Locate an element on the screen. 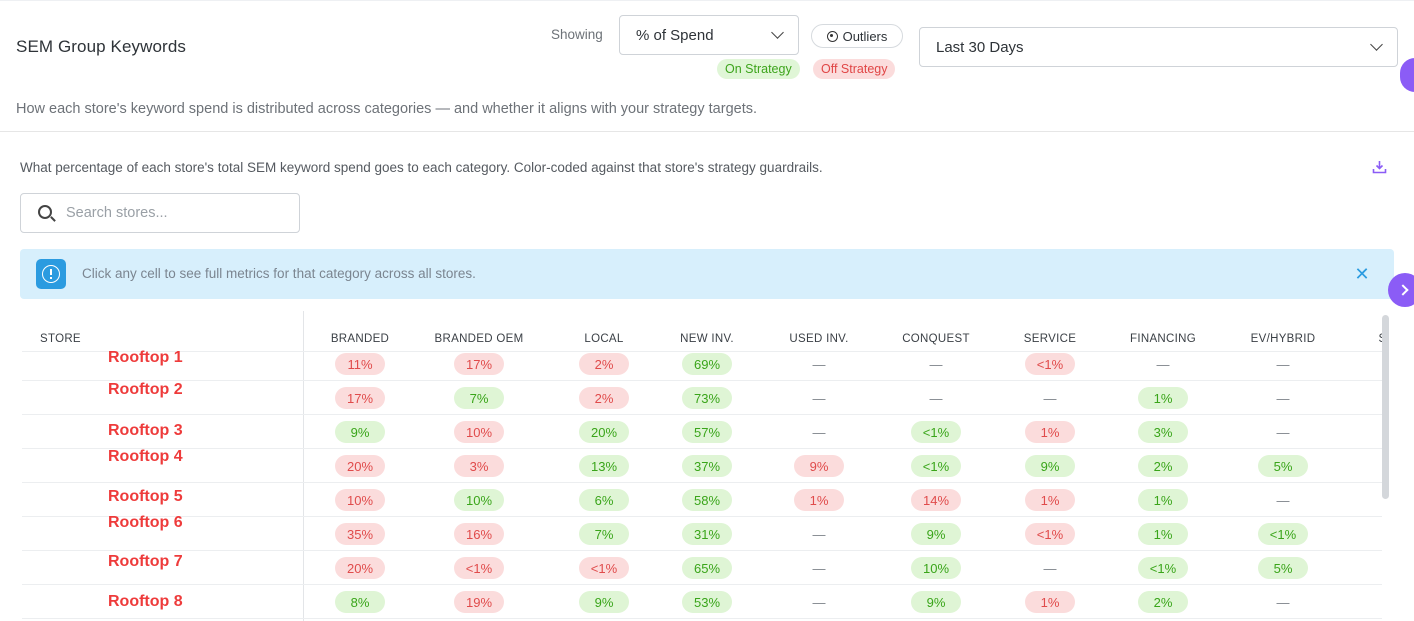 The height and width of the screenshot is (621, 1414). spend-cell-off: 9% is located at coordinates (819, 466).